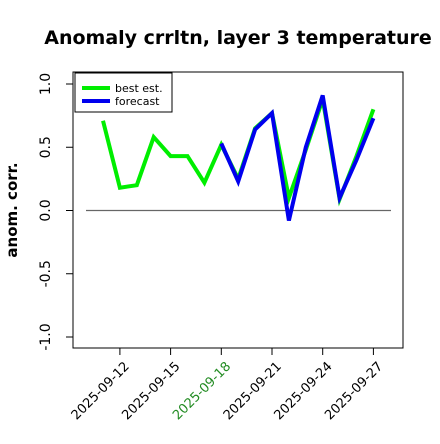 Image resolution: width=440 pixels, height=444 pixels. Describe the element at coordinates (238, 38) in the screenshot. I see `chart-title: Anomaly crrltn, layer 3 temperature` at that location.